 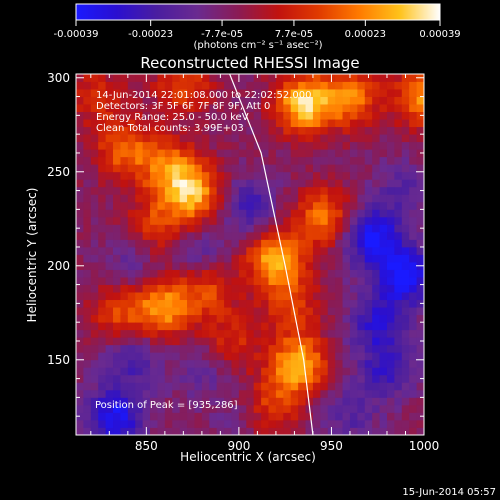 I want to click on colorbar-tick-label: 0.00023, so click(x=365, y=34).